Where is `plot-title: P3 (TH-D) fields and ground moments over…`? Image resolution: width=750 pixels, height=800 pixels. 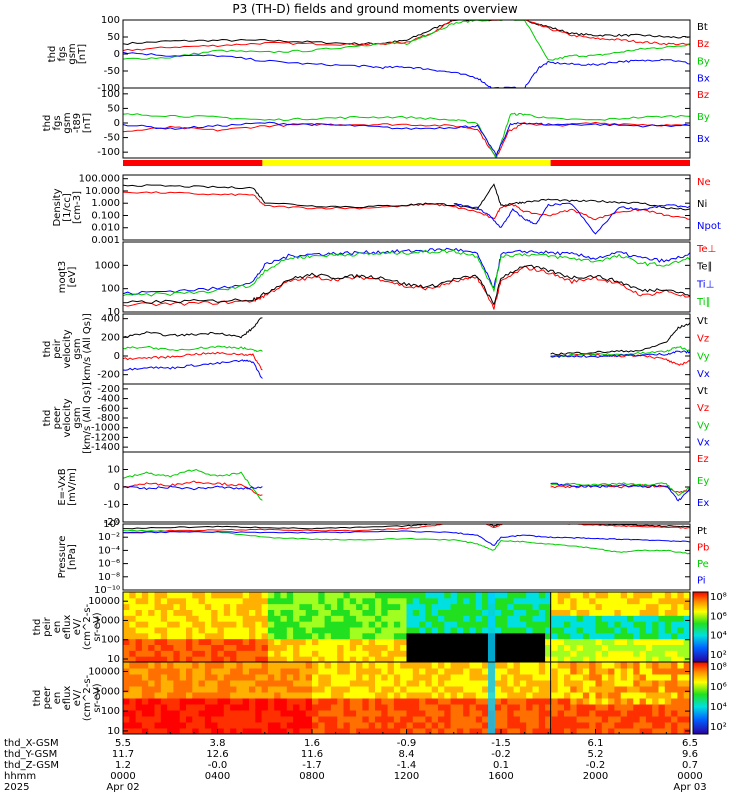 plot-title: P3 (TH-D) fields and ground moments over… is located at coordinates (374, 9).